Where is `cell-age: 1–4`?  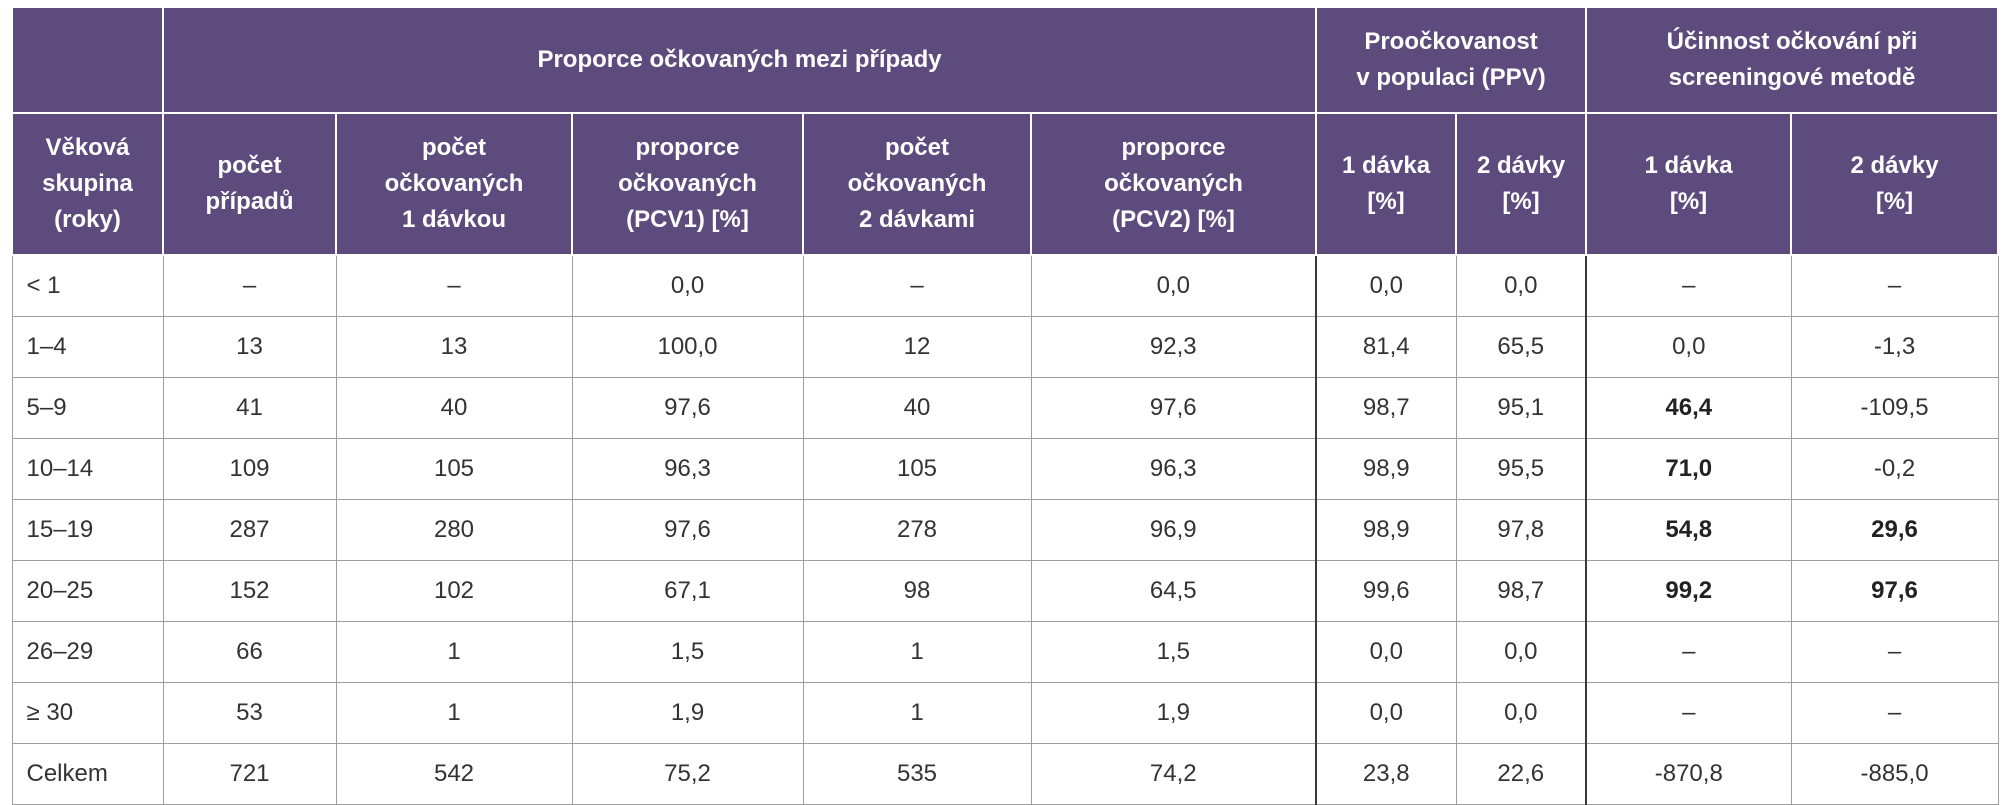 cell-age: 1–4 is located at coordinates (87, 347).